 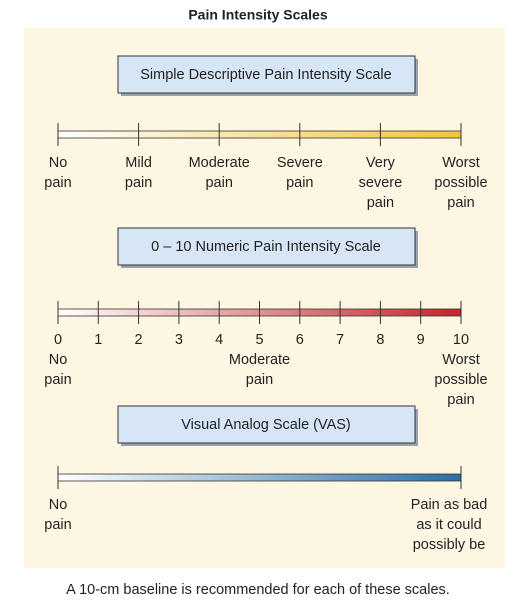 I want to click on scale-label: severe, so click(x=381, y=183).